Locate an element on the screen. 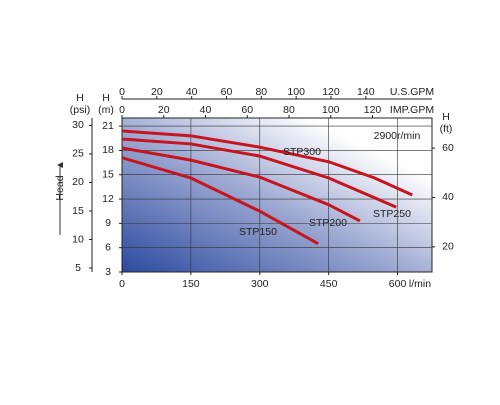 The image size is (500, 405). curve-label: STP300 is located at coordinates (302, 152).